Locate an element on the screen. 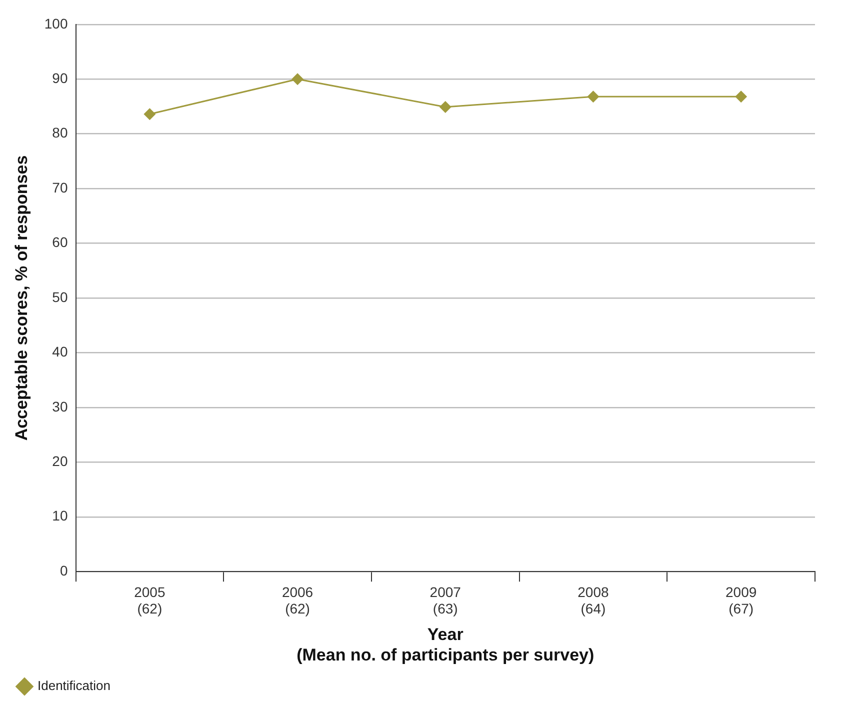 This screenshot has width=843, height=711. x-tick-label: 2005 (62) is located at coordinates (150, 600).